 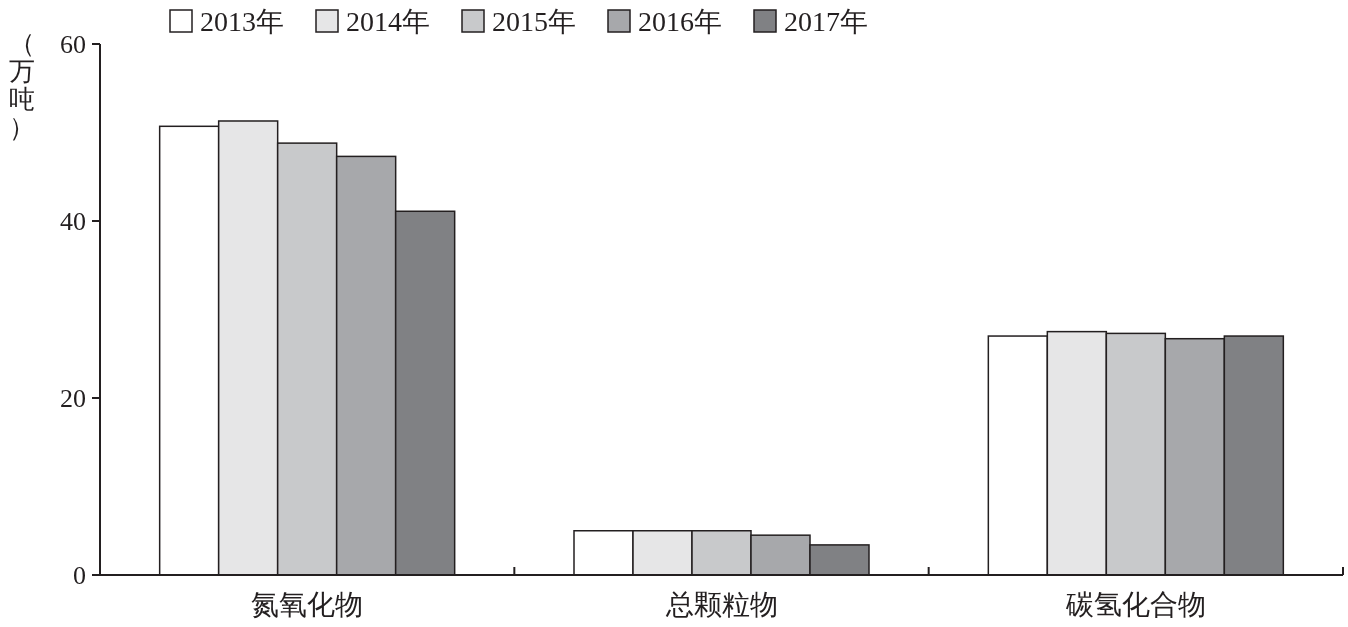 I want to click on legend-label: 2016年, so click(x=680, y=21).